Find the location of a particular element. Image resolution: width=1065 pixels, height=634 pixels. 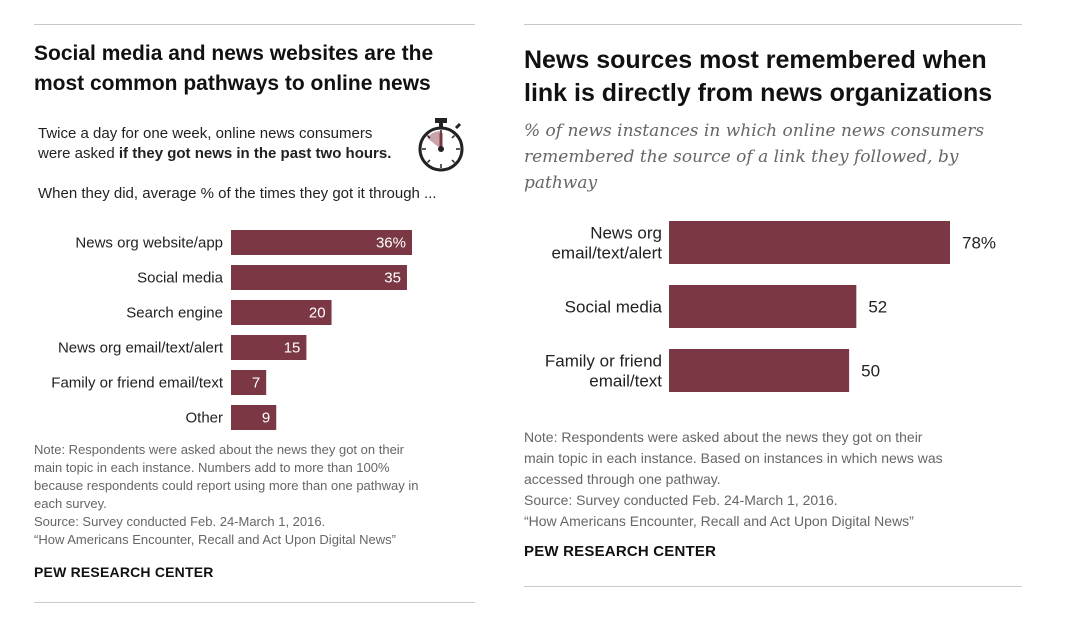

right-top-rule is located at coordinates (773, 24).